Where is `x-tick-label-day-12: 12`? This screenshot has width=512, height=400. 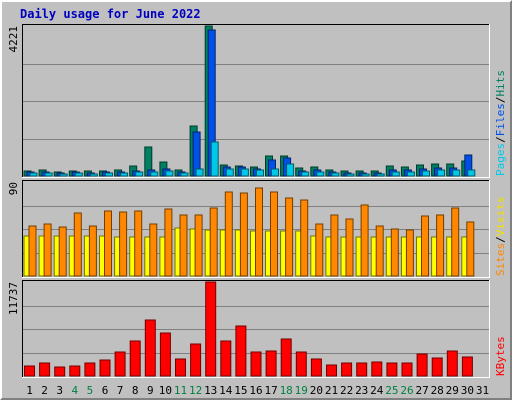
x-tick-label-day-12: 12 is located at coordinates (195, 390).